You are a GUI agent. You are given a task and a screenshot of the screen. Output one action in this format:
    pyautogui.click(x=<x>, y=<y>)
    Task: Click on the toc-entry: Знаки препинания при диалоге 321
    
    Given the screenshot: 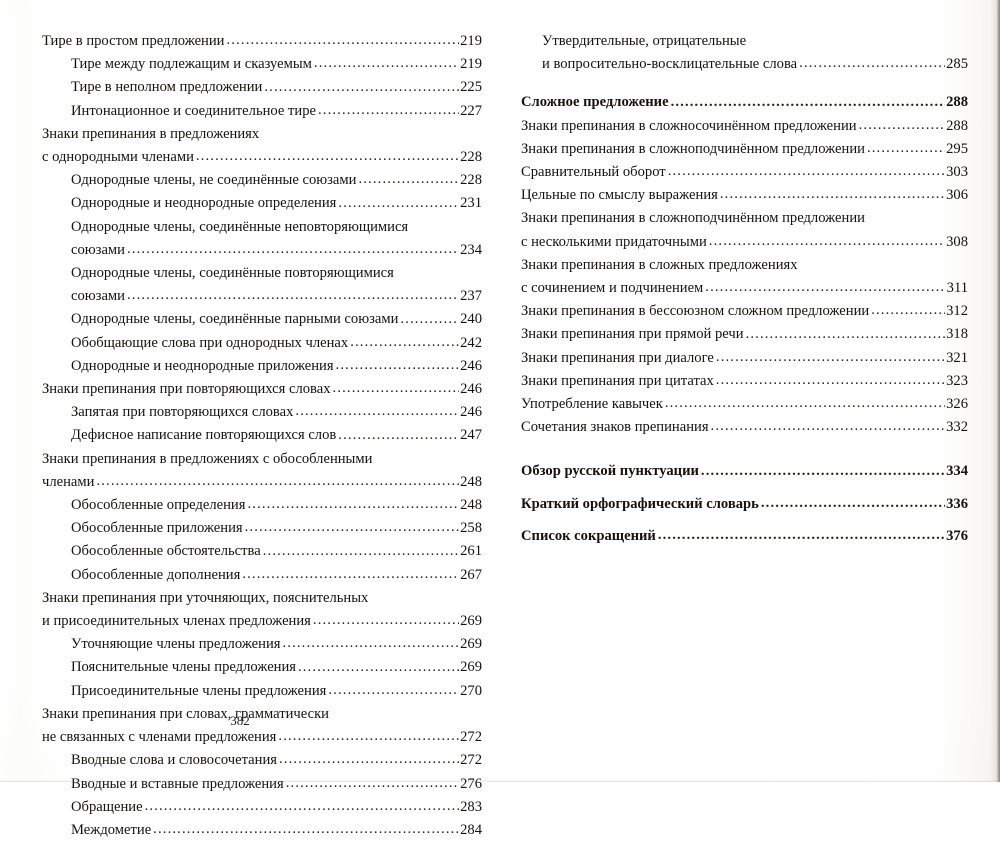 What is the action you would take?
    pyautogui.click(x=744, y=358)
    